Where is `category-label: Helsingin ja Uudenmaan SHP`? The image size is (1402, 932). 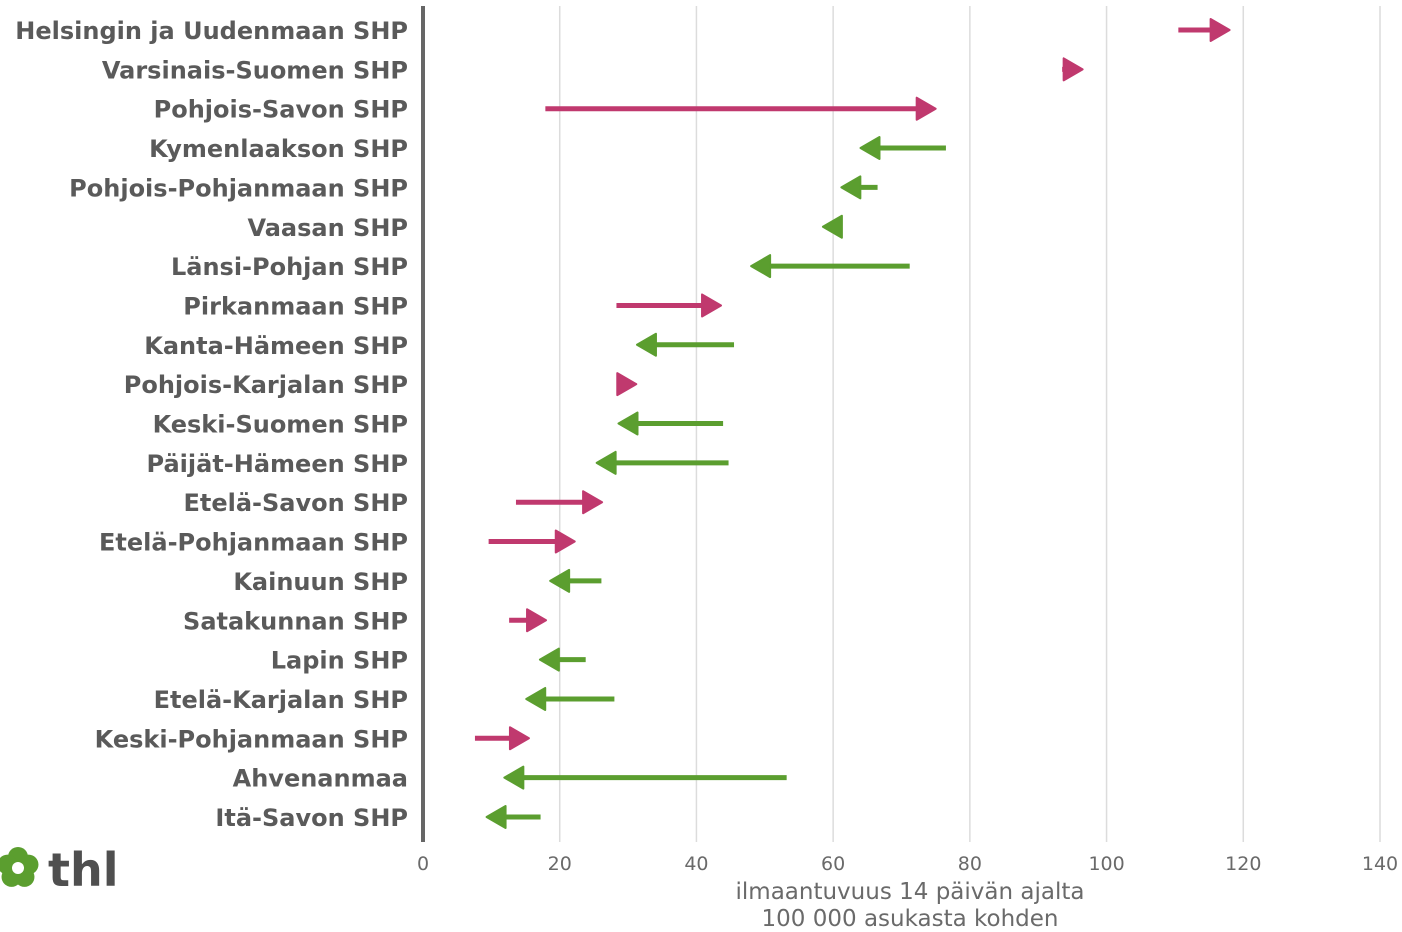 category-label: Helsingin ja Uudenmaan SHP is located at coordinates (211, 31).